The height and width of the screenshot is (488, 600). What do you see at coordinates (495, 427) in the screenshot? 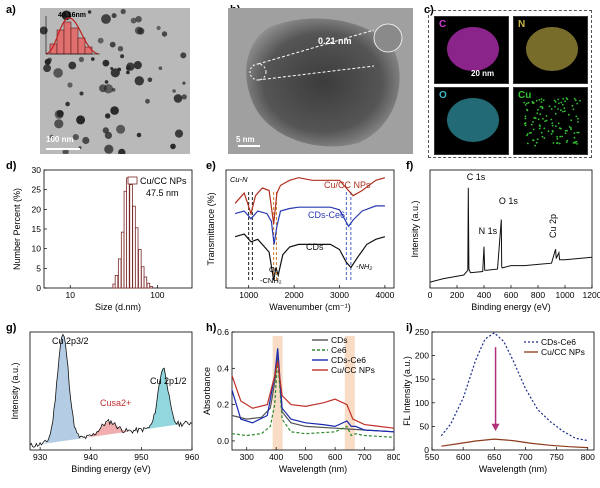
I see `quench-arrowhead` at bounding box center [495, 427].